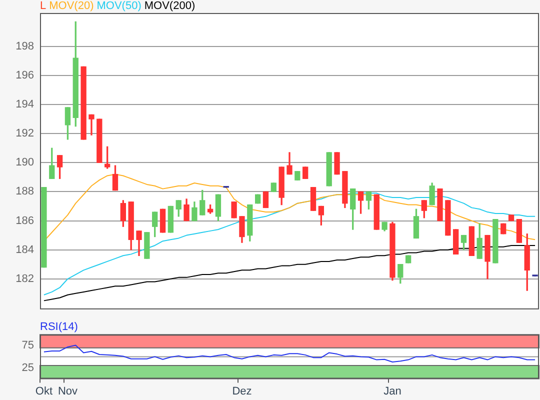  Describe the element at coordinates (28, 368) in the screenshot. I see `y-tick-label: 25` at that location.